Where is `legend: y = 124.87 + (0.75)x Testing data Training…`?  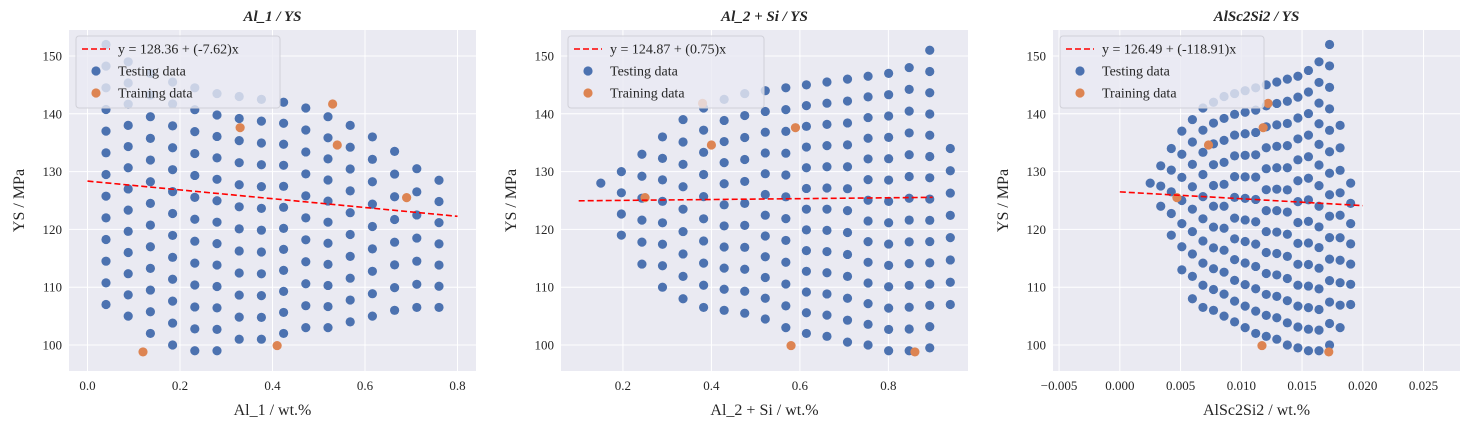 legend: y = 124.87 + (0.75)x Testing data Training… is located at coordinates (666, 72).